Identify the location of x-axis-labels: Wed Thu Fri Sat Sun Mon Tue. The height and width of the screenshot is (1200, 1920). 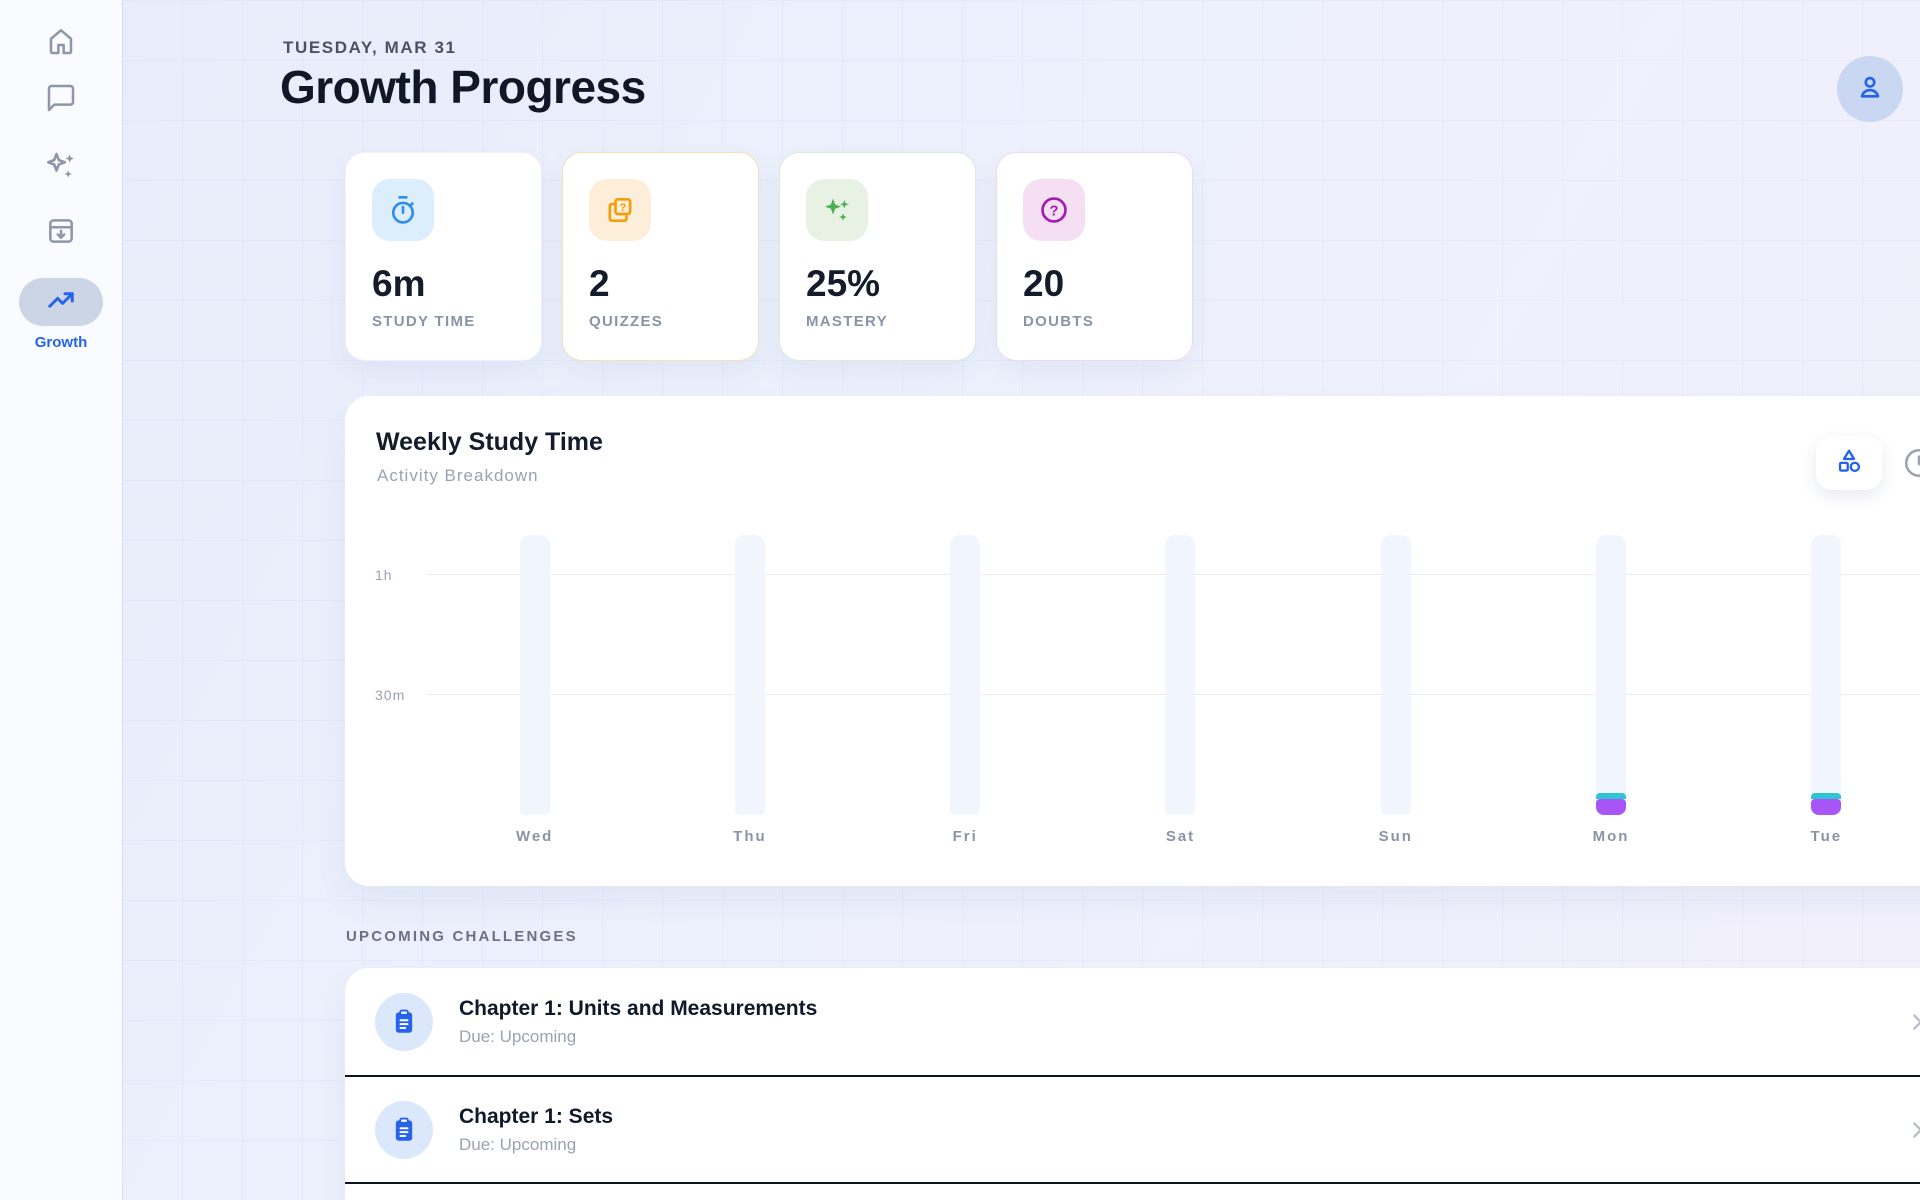
(1173, 836).